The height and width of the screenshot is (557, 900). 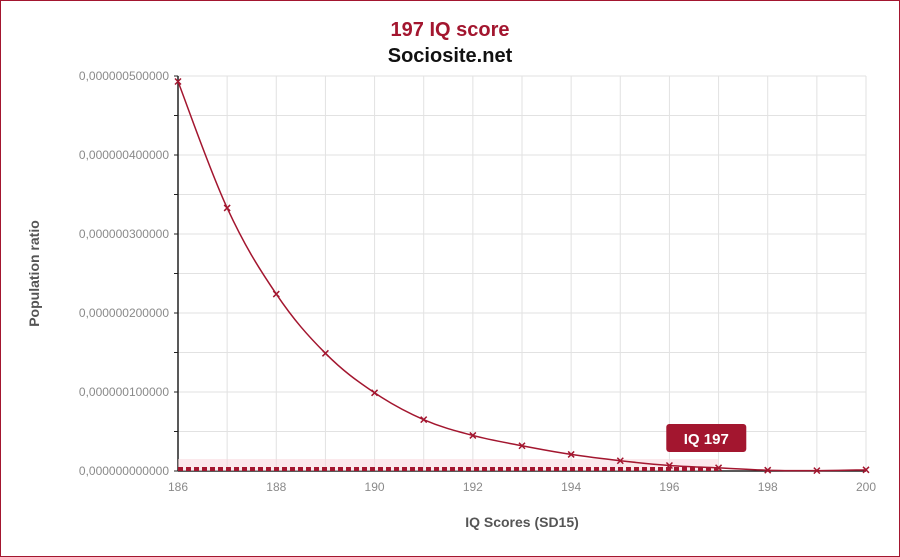 I want to click on y-tick-label: 0,000000500000, so click(x=124, y=76).